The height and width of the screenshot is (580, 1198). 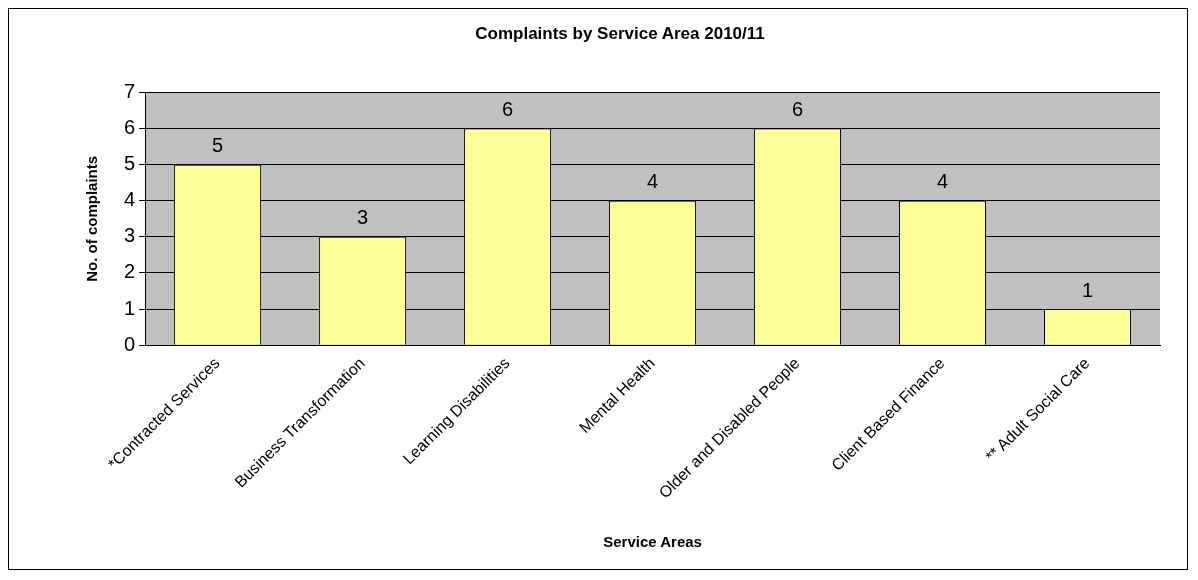 What do you see at coordinates (218, 145) in the screenshot?
I see `data-label: 5` at bounding box center [218, 145].